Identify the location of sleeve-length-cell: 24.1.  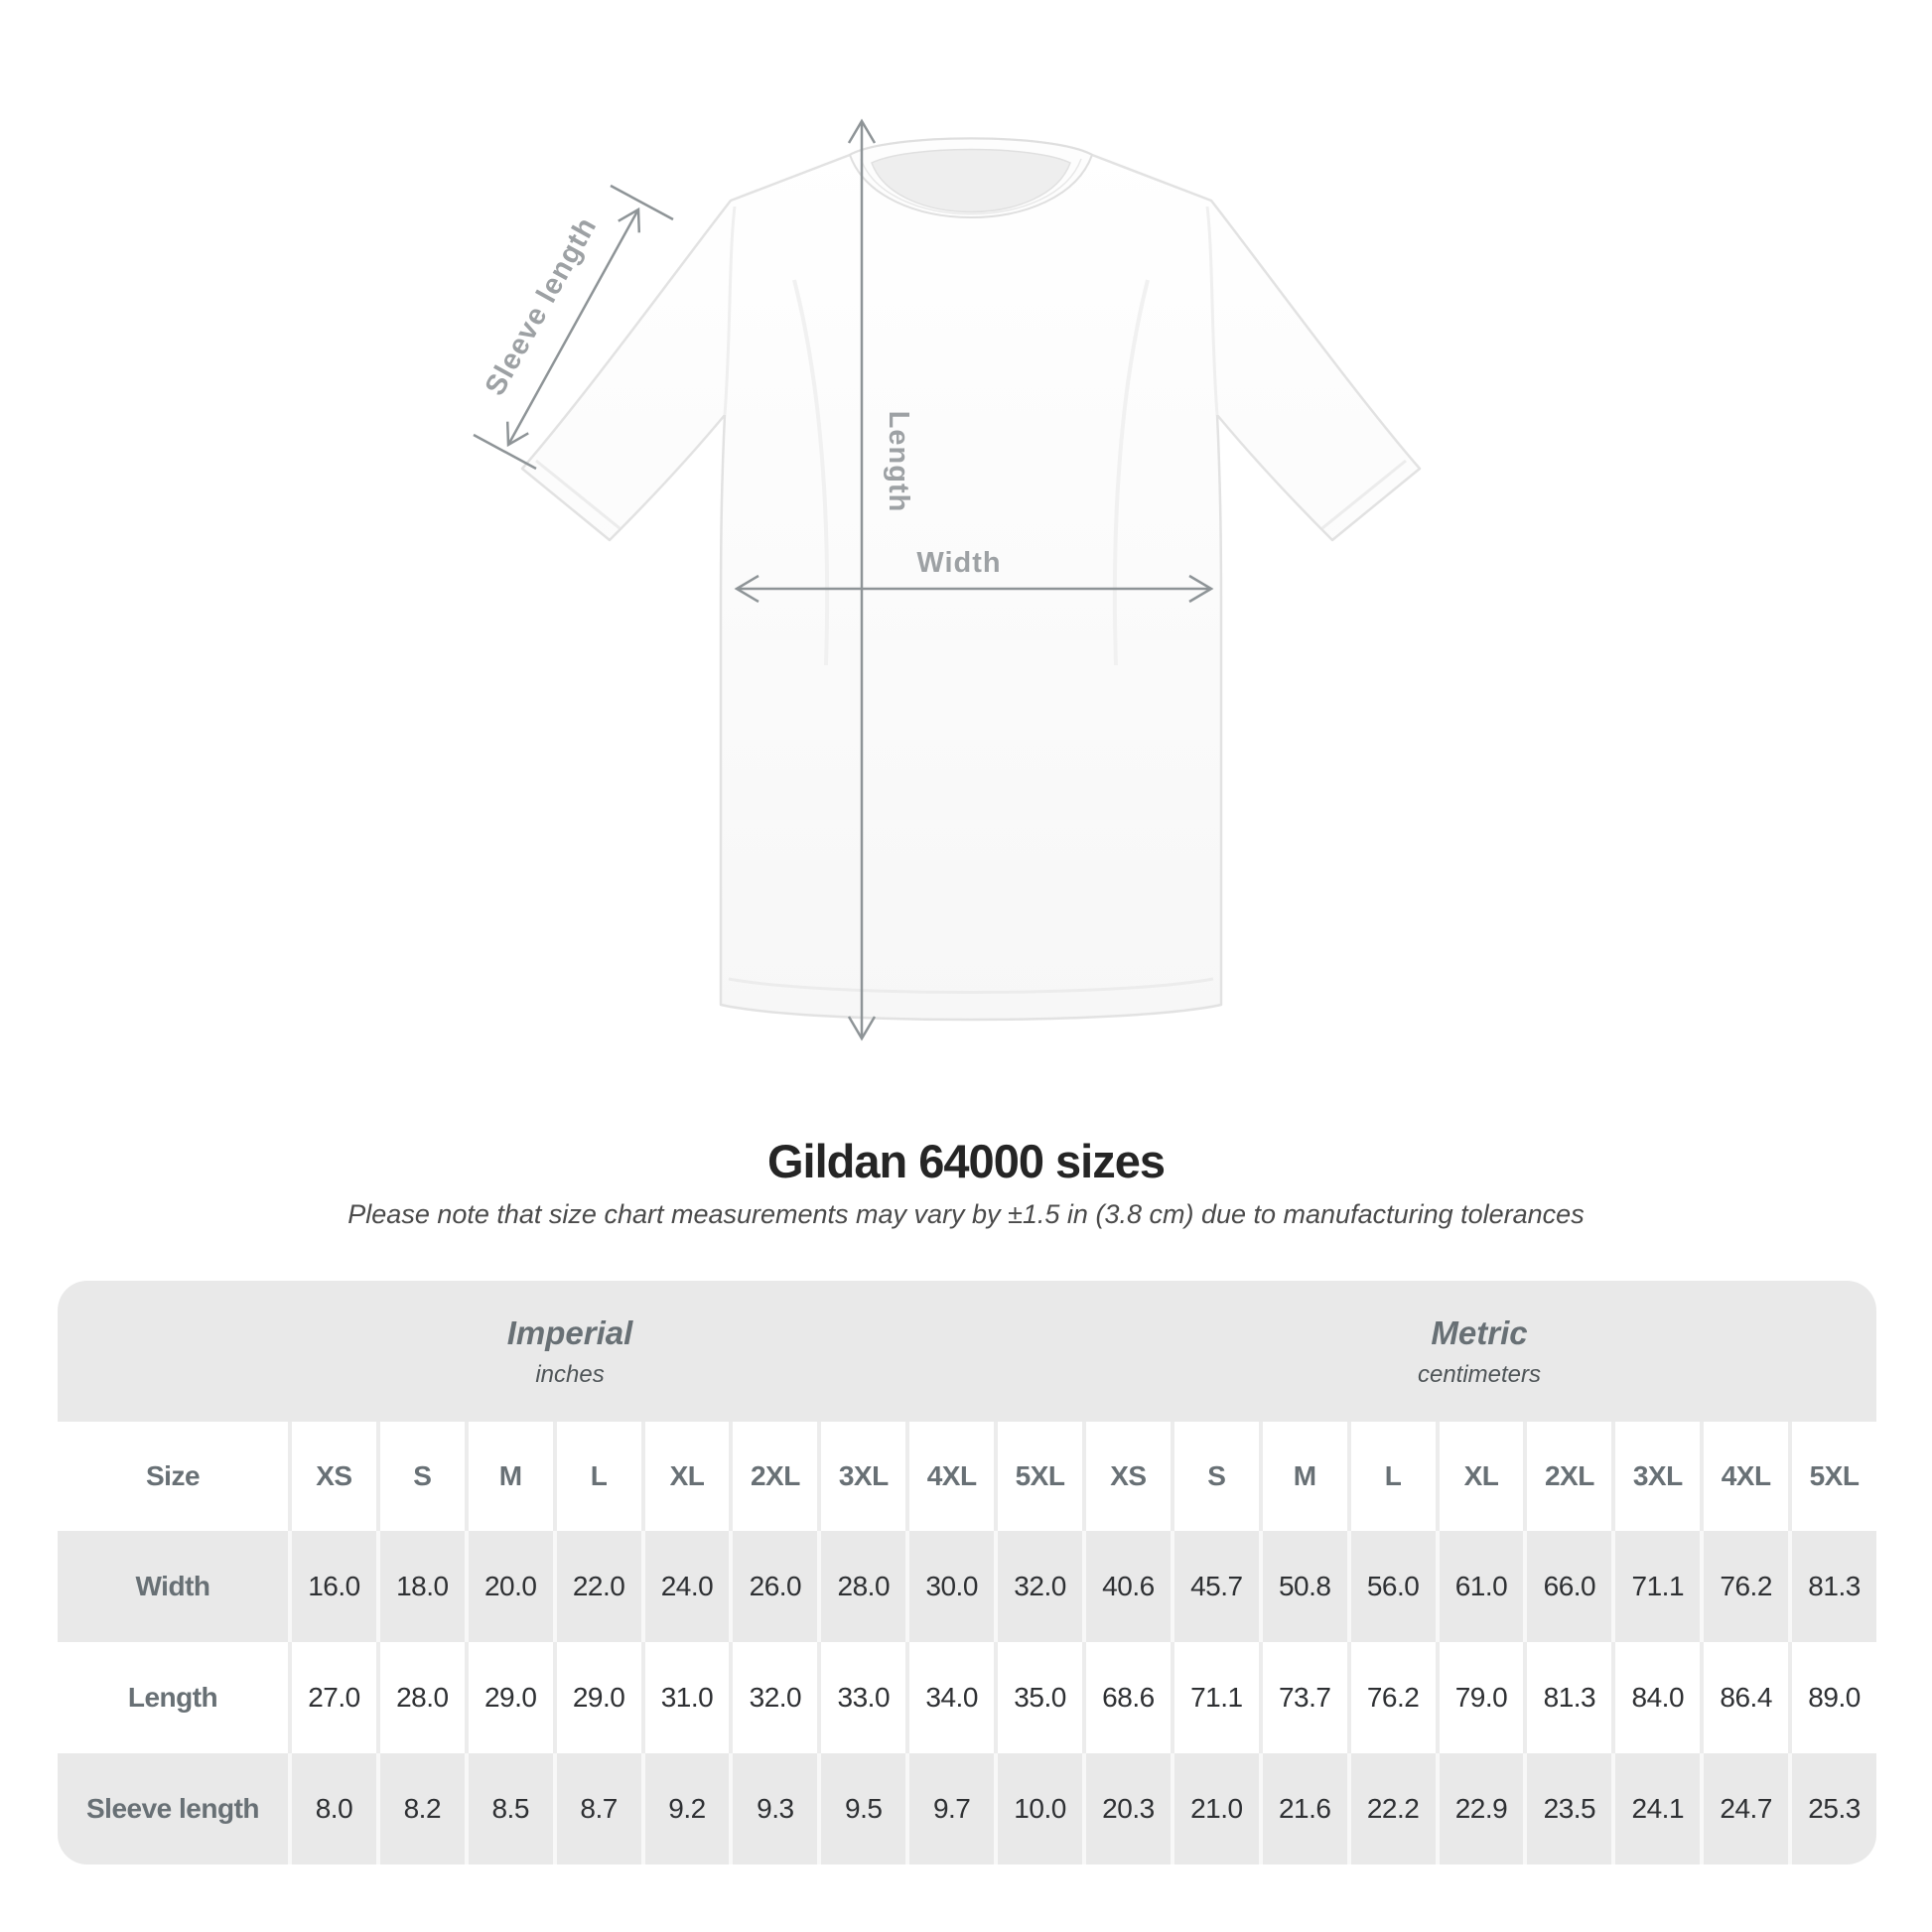
(1656, 1809).